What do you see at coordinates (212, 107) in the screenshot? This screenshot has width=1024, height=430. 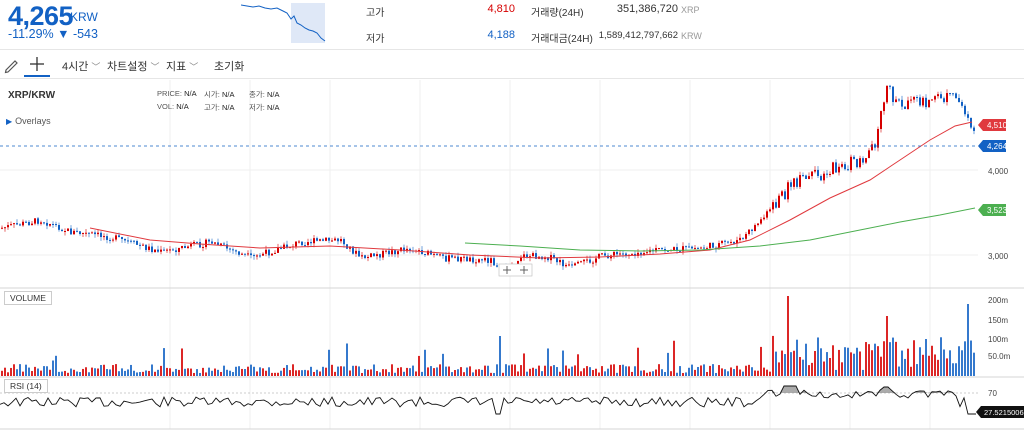 I see `ohlc-high-label: 고가:` at bounding box center [212, 107].